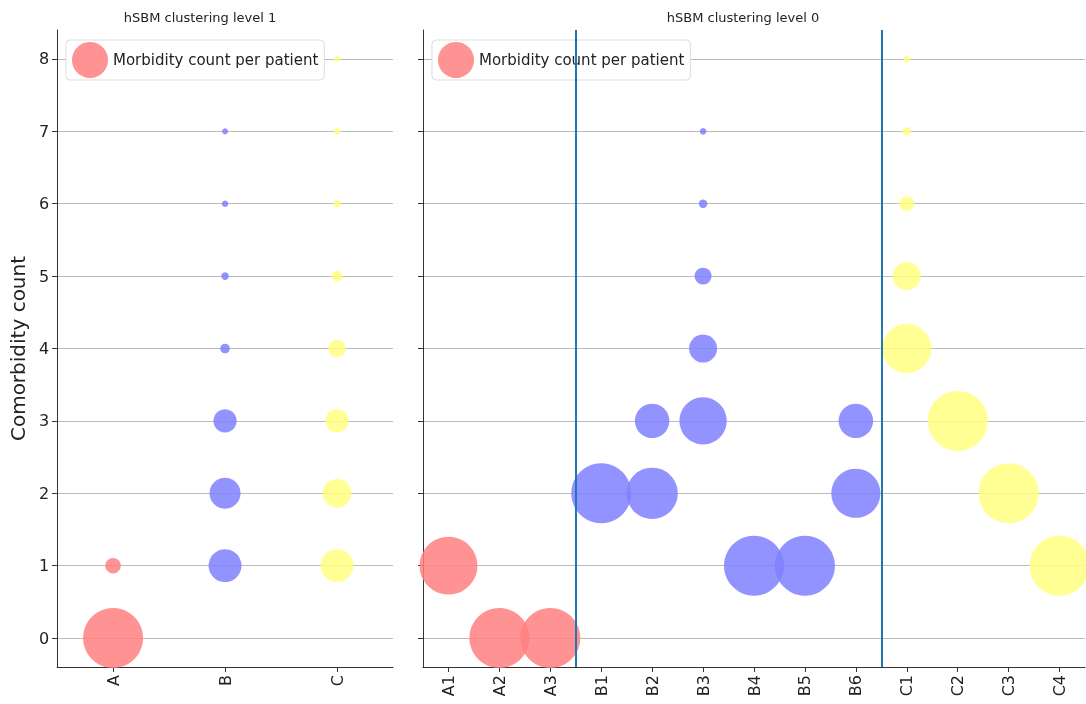 This screenshot has width=1086, height=704. Describe the element at coordinates (216, 60) in the screenshot. I see `legend-label: Morbidity count per patient` at that location.